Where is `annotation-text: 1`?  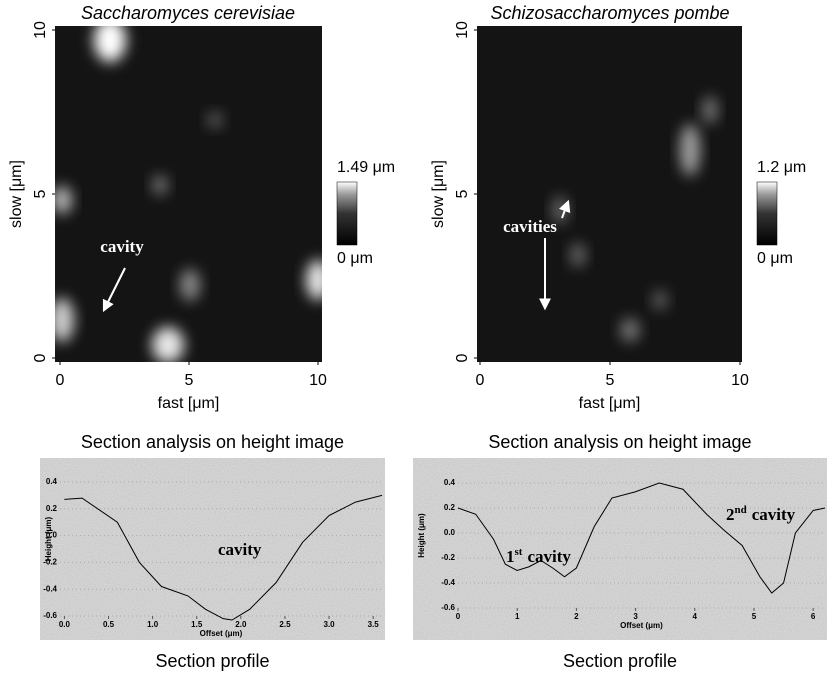
annotation-text: 1 is located at coordinates (510, 556).